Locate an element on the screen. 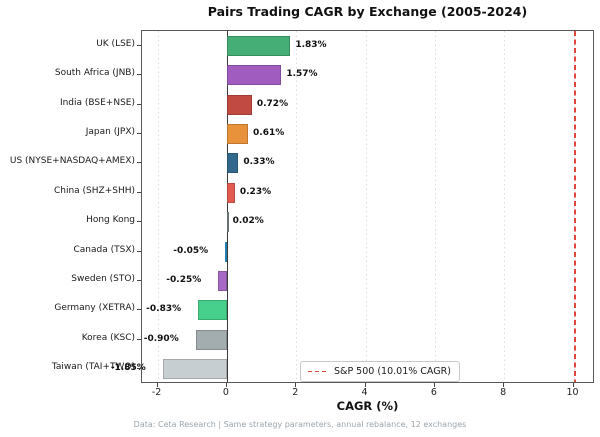 This screenshot has height=437, width=600. x-tick-label: 4 is located at coordinates (364, 392).